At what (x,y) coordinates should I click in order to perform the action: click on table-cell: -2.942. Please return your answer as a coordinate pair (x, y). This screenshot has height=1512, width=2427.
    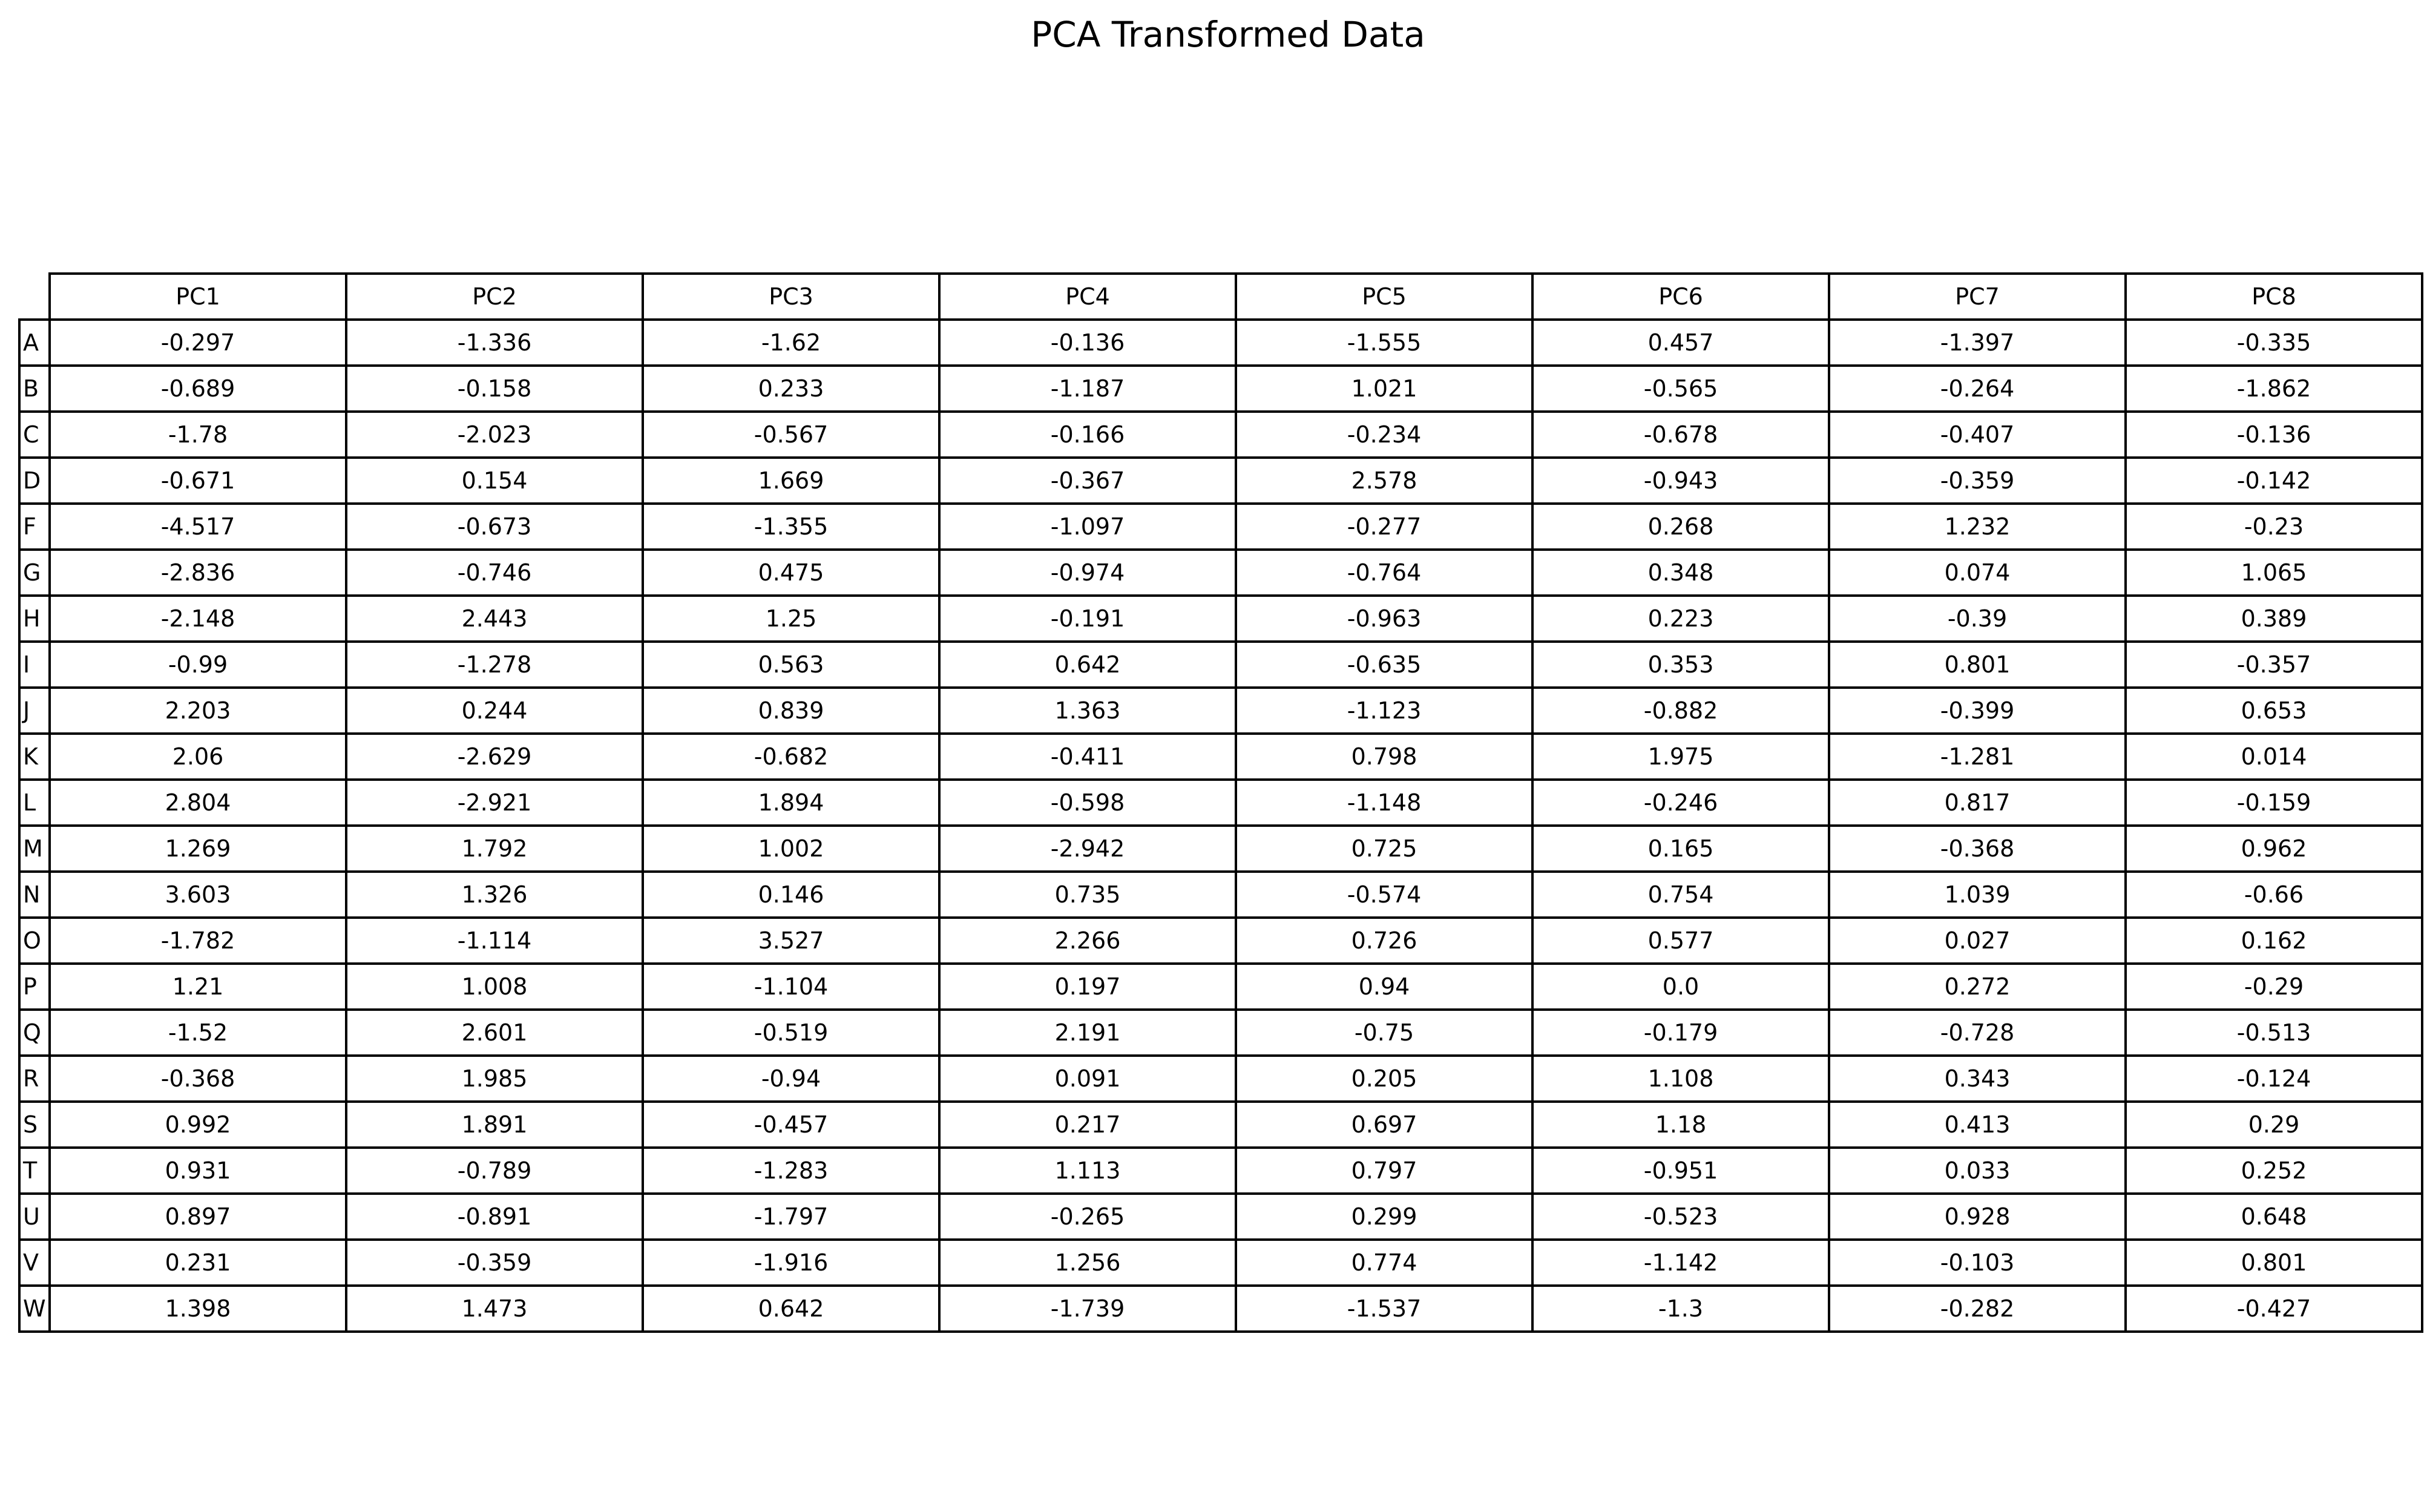
    Looking at the image, I should click on (1087, 848).